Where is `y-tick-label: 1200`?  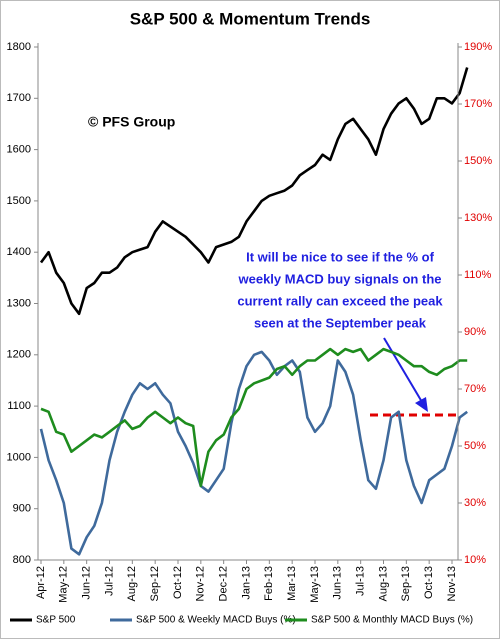
y-tick-label: 1200 is located at coordinates (19, 355).